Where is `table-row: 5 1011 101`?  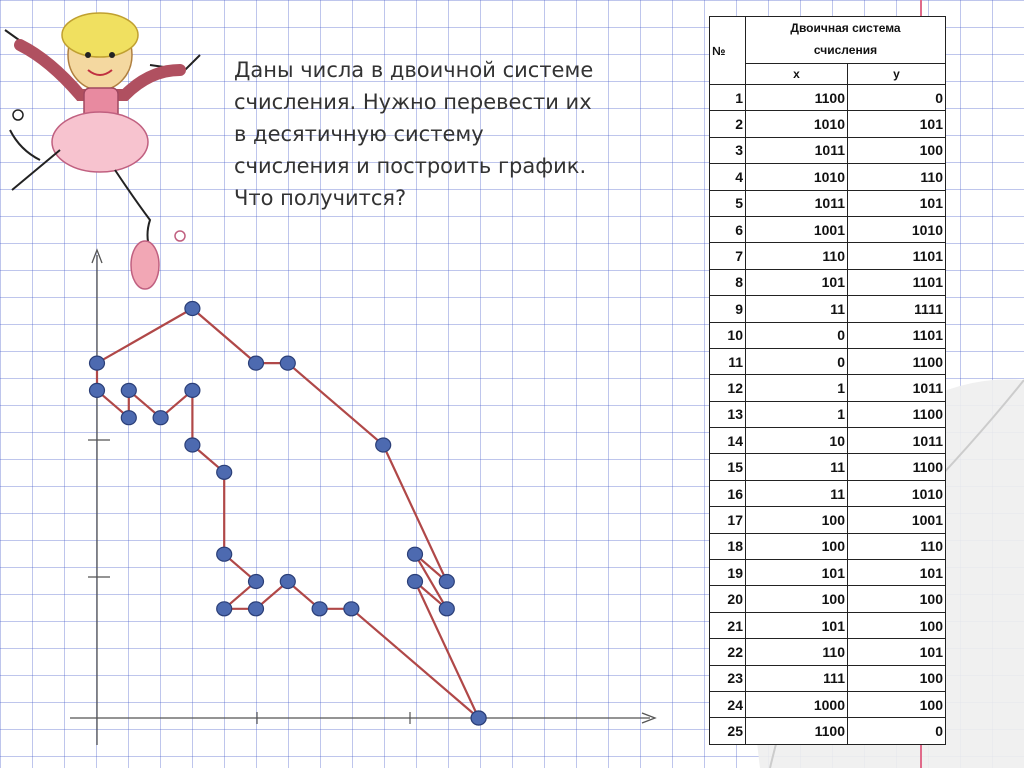 table-row: 5 1011 101 is located at coordinates (827, 203).